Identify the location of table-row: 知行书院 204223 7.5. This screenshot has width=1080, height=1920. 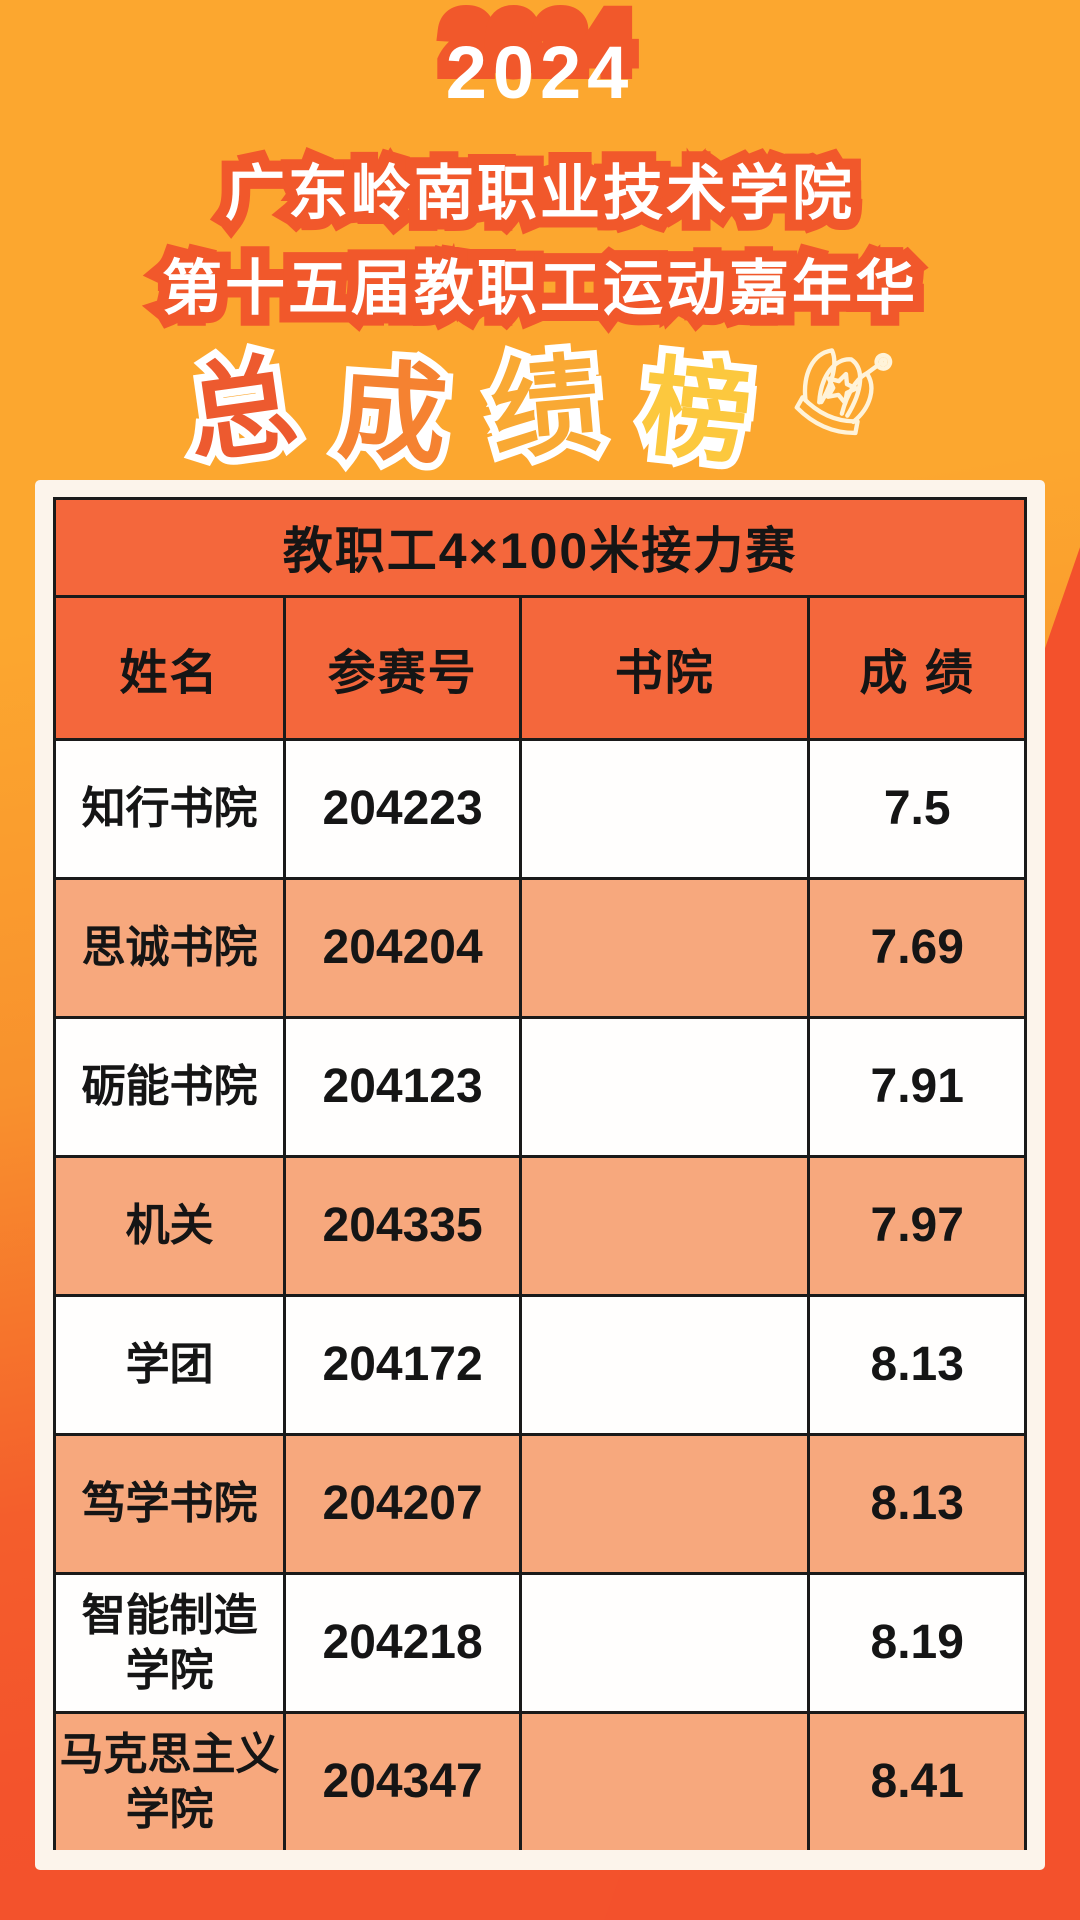
(539, 808).